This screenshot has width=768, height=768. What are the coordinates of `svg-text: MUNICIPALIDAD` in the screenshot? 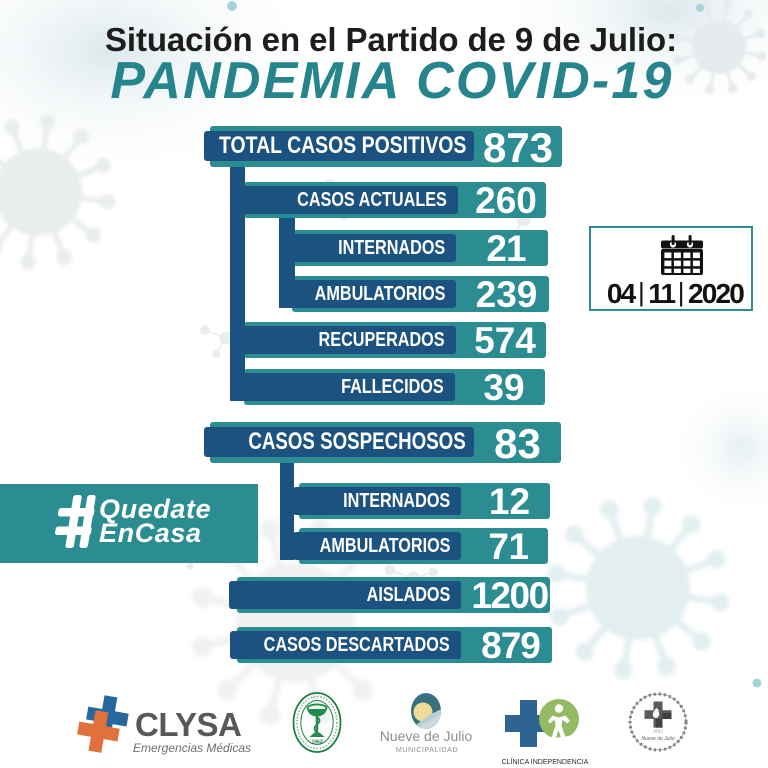 It's located at (427, 749).